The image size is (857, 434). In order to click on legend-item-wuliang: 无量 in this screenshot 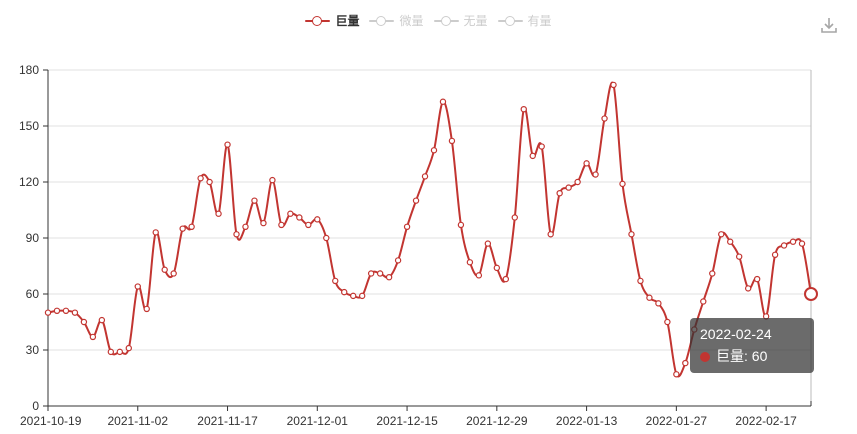, I will do `click(460, 21)`.